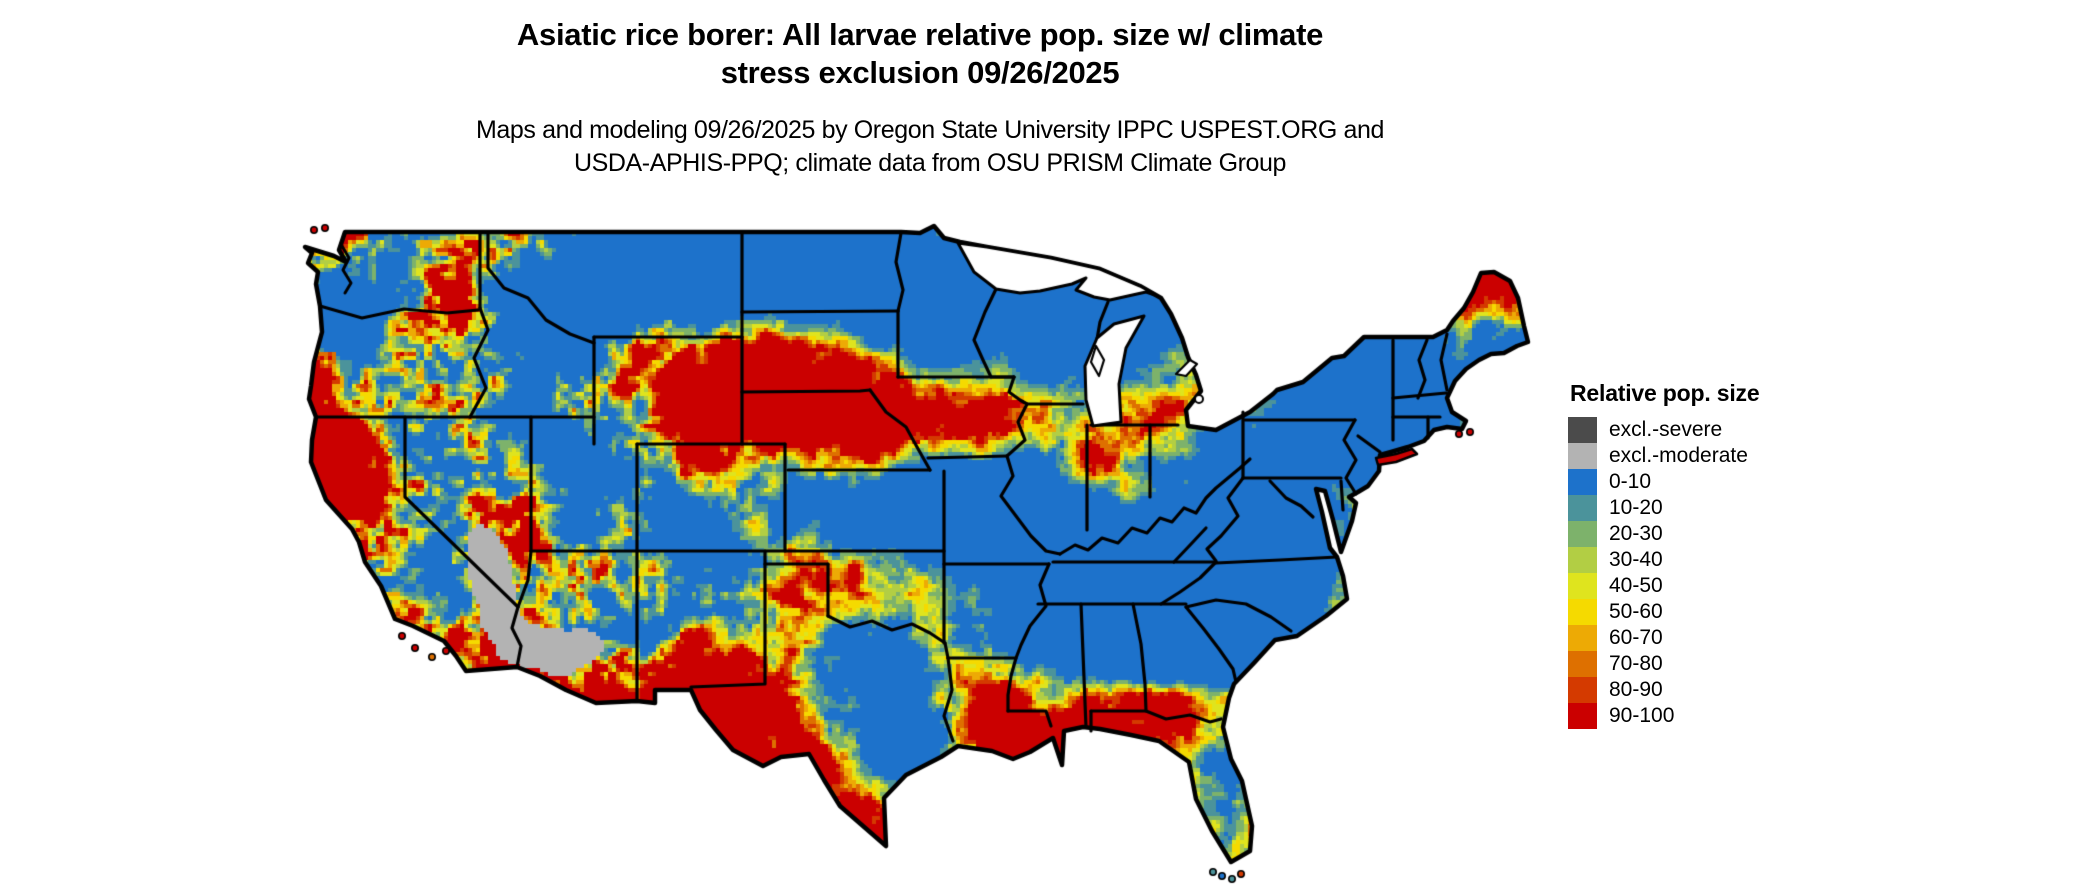 Image resolution: width=2100 pixels, height=892 pixels. I want to click on legend-label: 10-20, so click(1636, 507).